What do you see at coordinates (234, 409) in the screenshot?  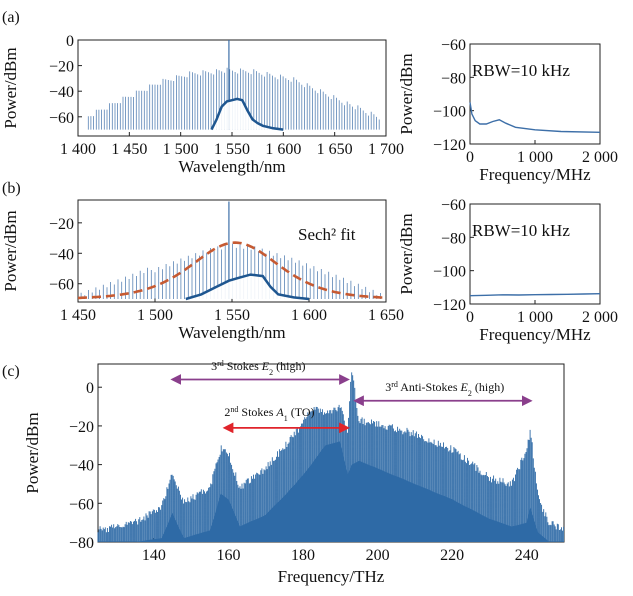 I see `annotation-label-part: nd` at bounding box center [234, 409].